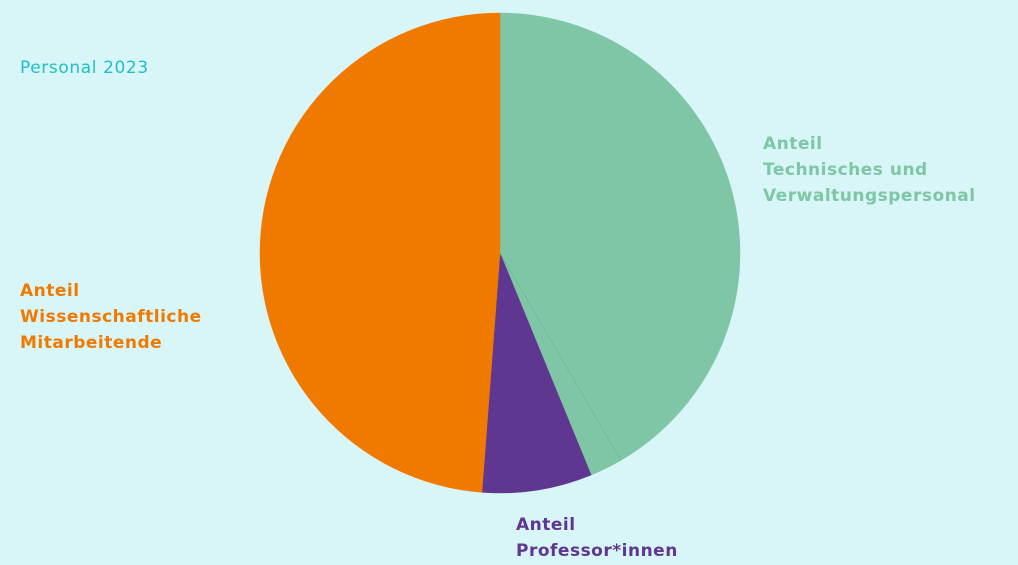 The image size is (1018, 565). I want to click on label-line: Professor*innen, so click(597, 551).